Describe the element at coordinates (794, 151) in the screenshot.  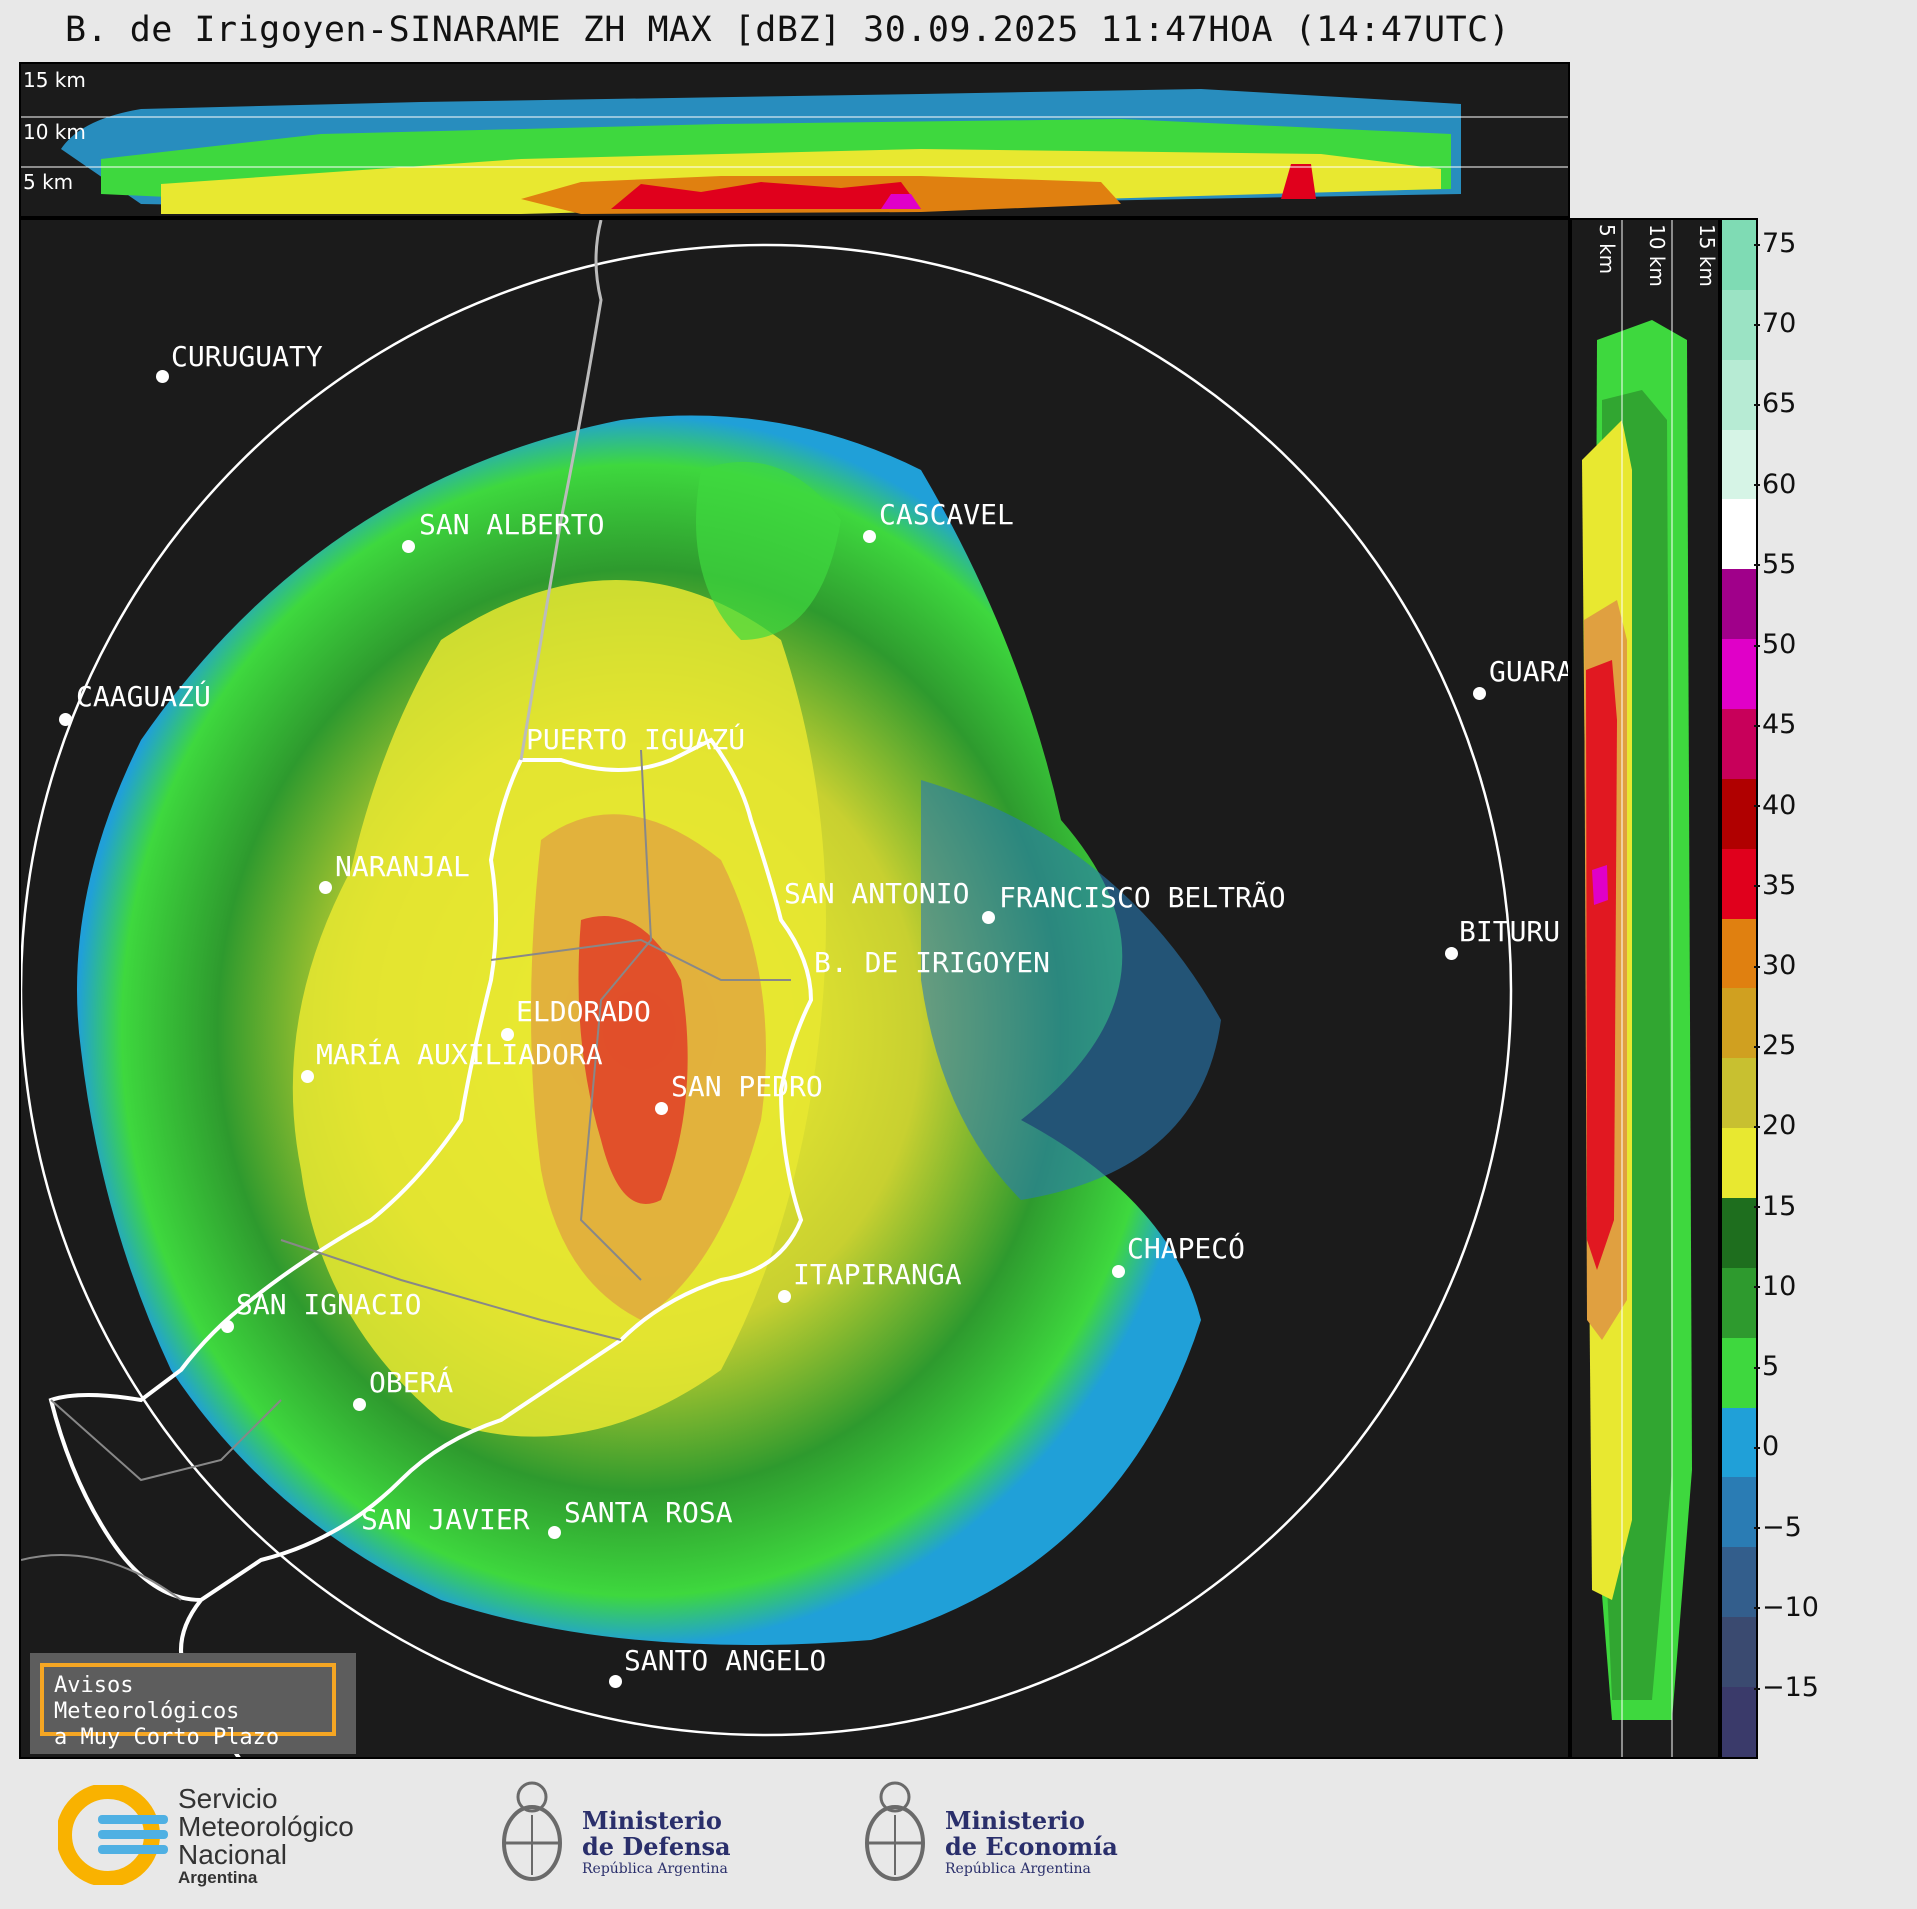
I see `top-cross-section-graphic` at that location.